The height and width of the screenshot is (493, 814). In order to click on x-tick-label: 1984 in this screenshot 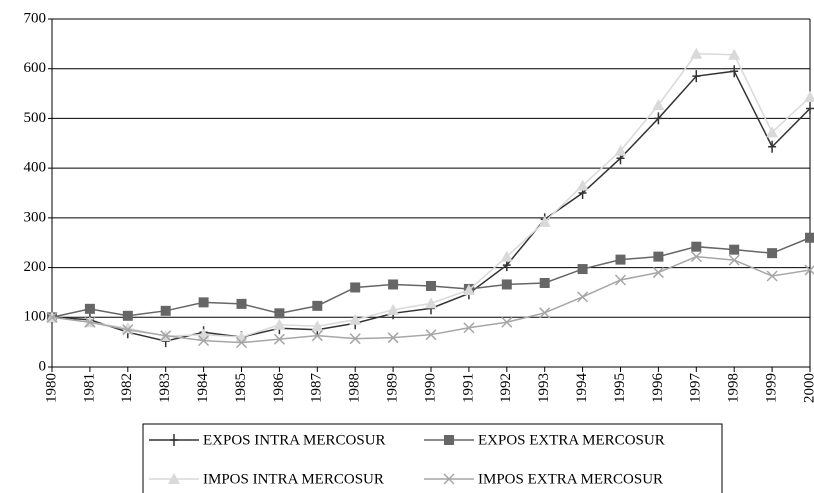, I will do `click(203, 388)`.